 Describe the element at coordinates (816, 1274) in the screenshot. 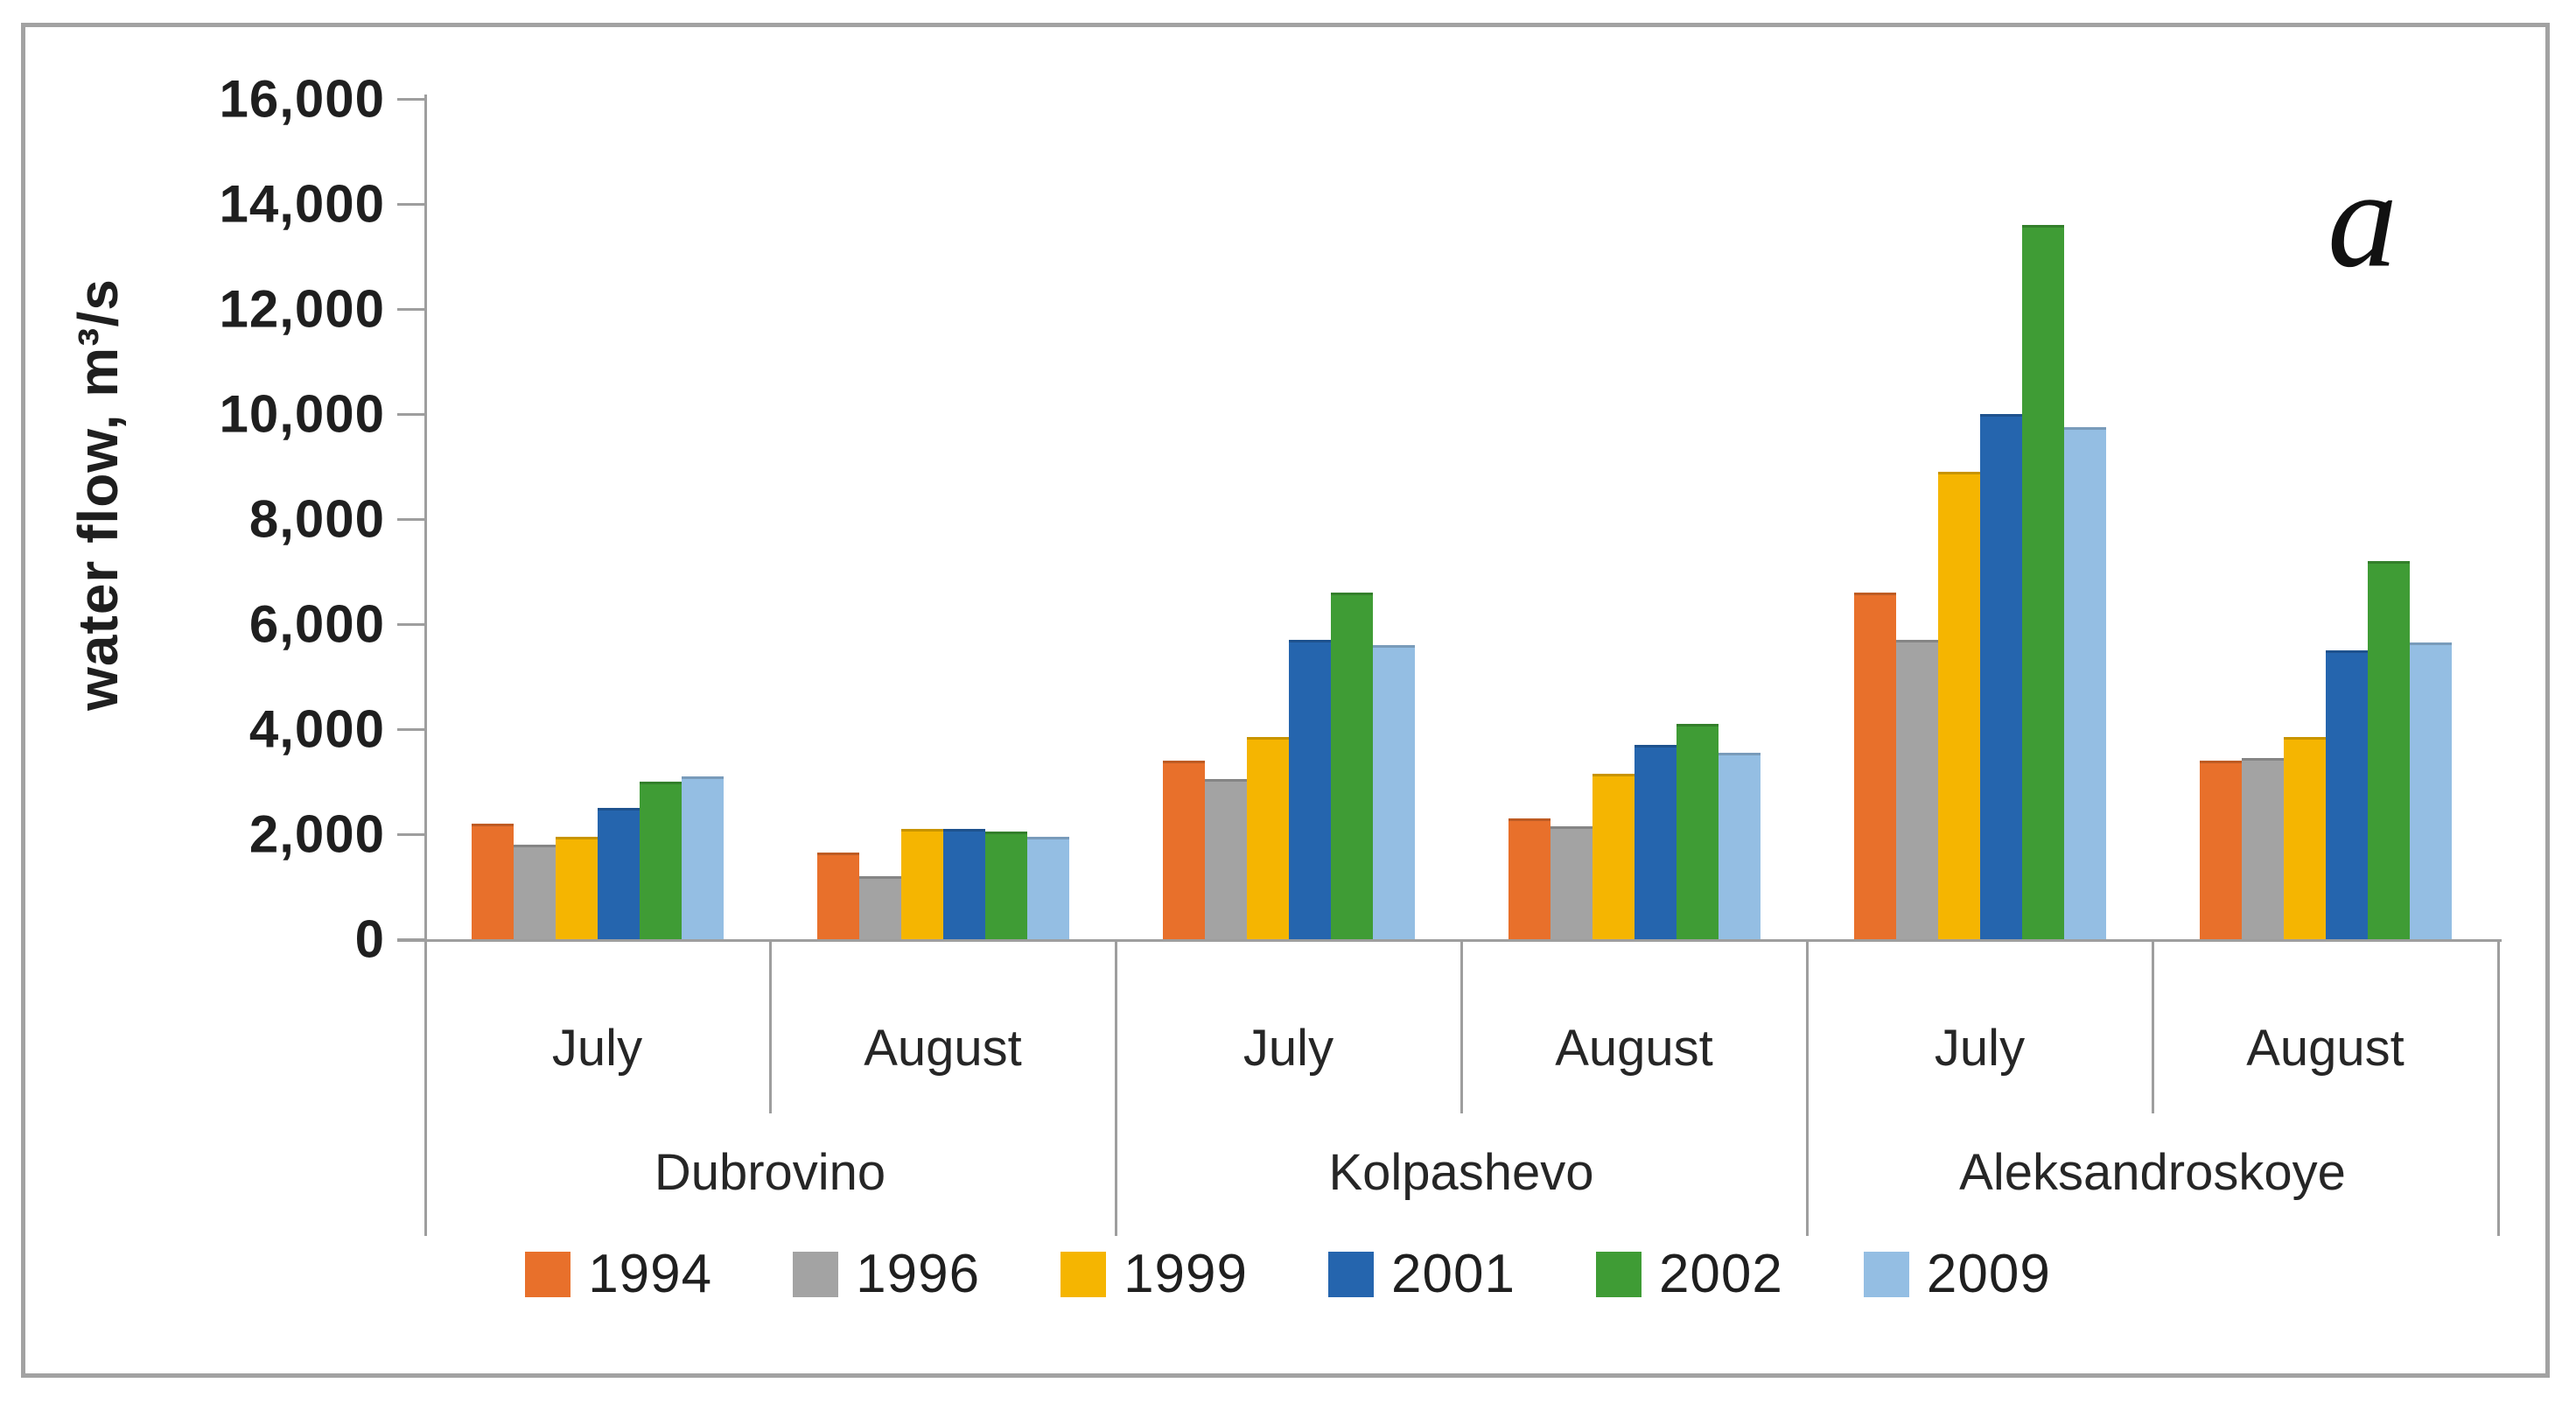

I see `legend-swatch-1996` at that location.